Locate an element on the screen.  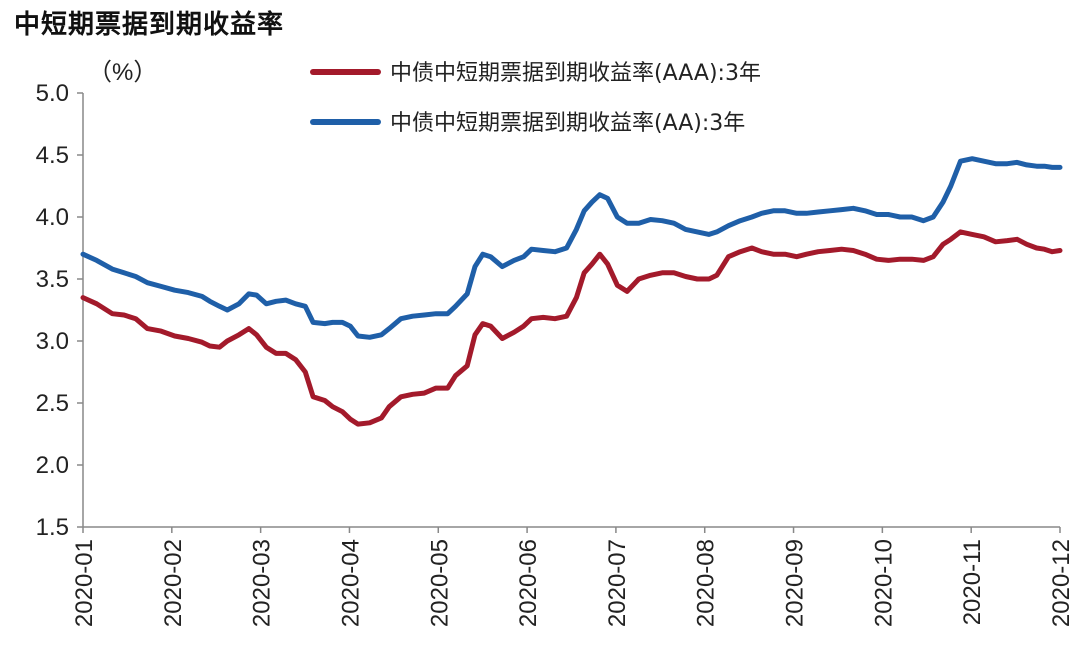
x-tick-label: 2020-09 is located at coordinates (795, 583).